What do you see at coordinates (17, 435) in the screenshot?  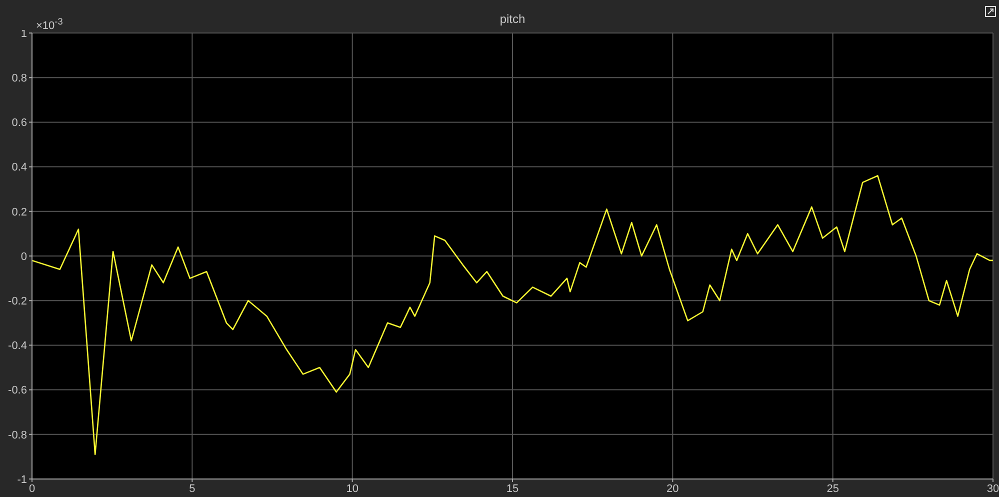 I see `y-tick-label: -0.8` at bounding box center [17, 435].